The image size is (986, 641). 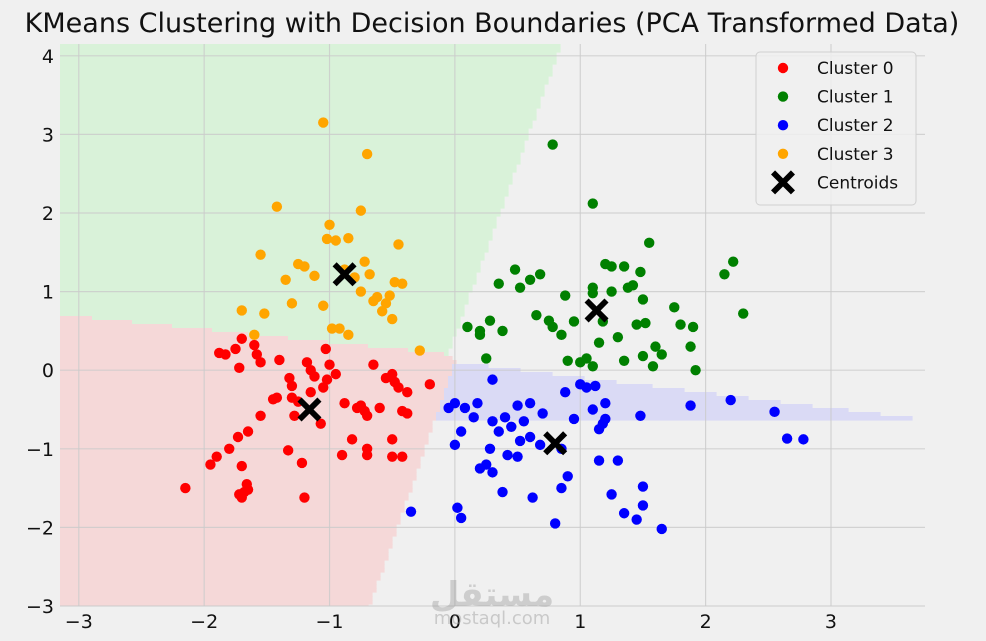 I want to click on y-tick-label: 0, so click(x=48, y=371).